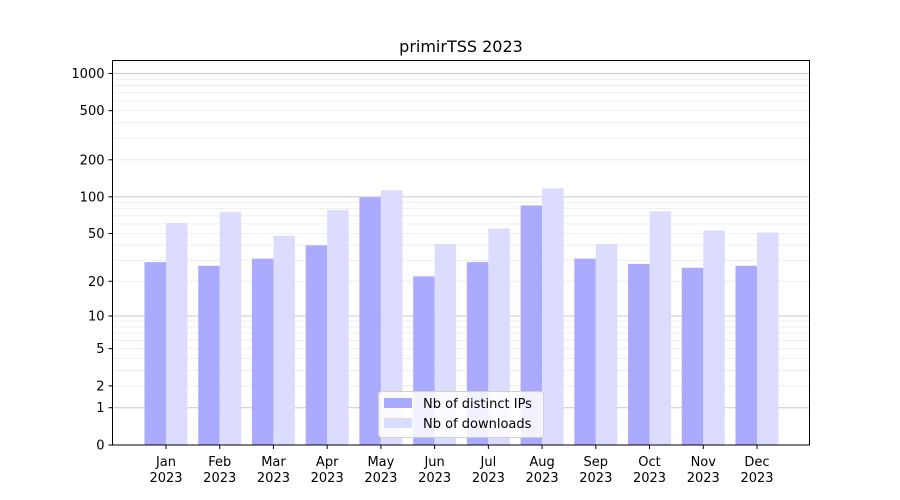 The height and width of the screenshot is (500, 900). I want to click on x-tick-label: Nov, so click(704, 462).